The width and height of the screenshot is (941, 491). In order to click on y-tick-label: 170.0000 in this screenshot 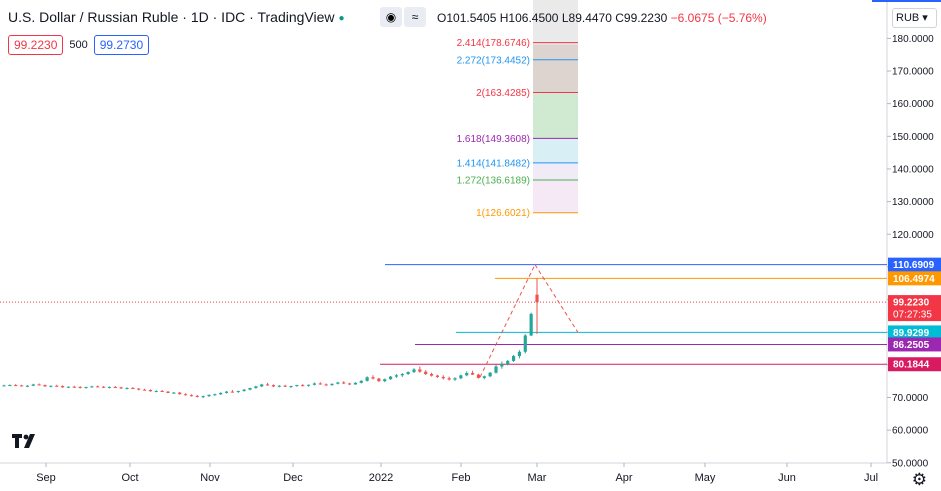, I will do `click(913, 72)`.